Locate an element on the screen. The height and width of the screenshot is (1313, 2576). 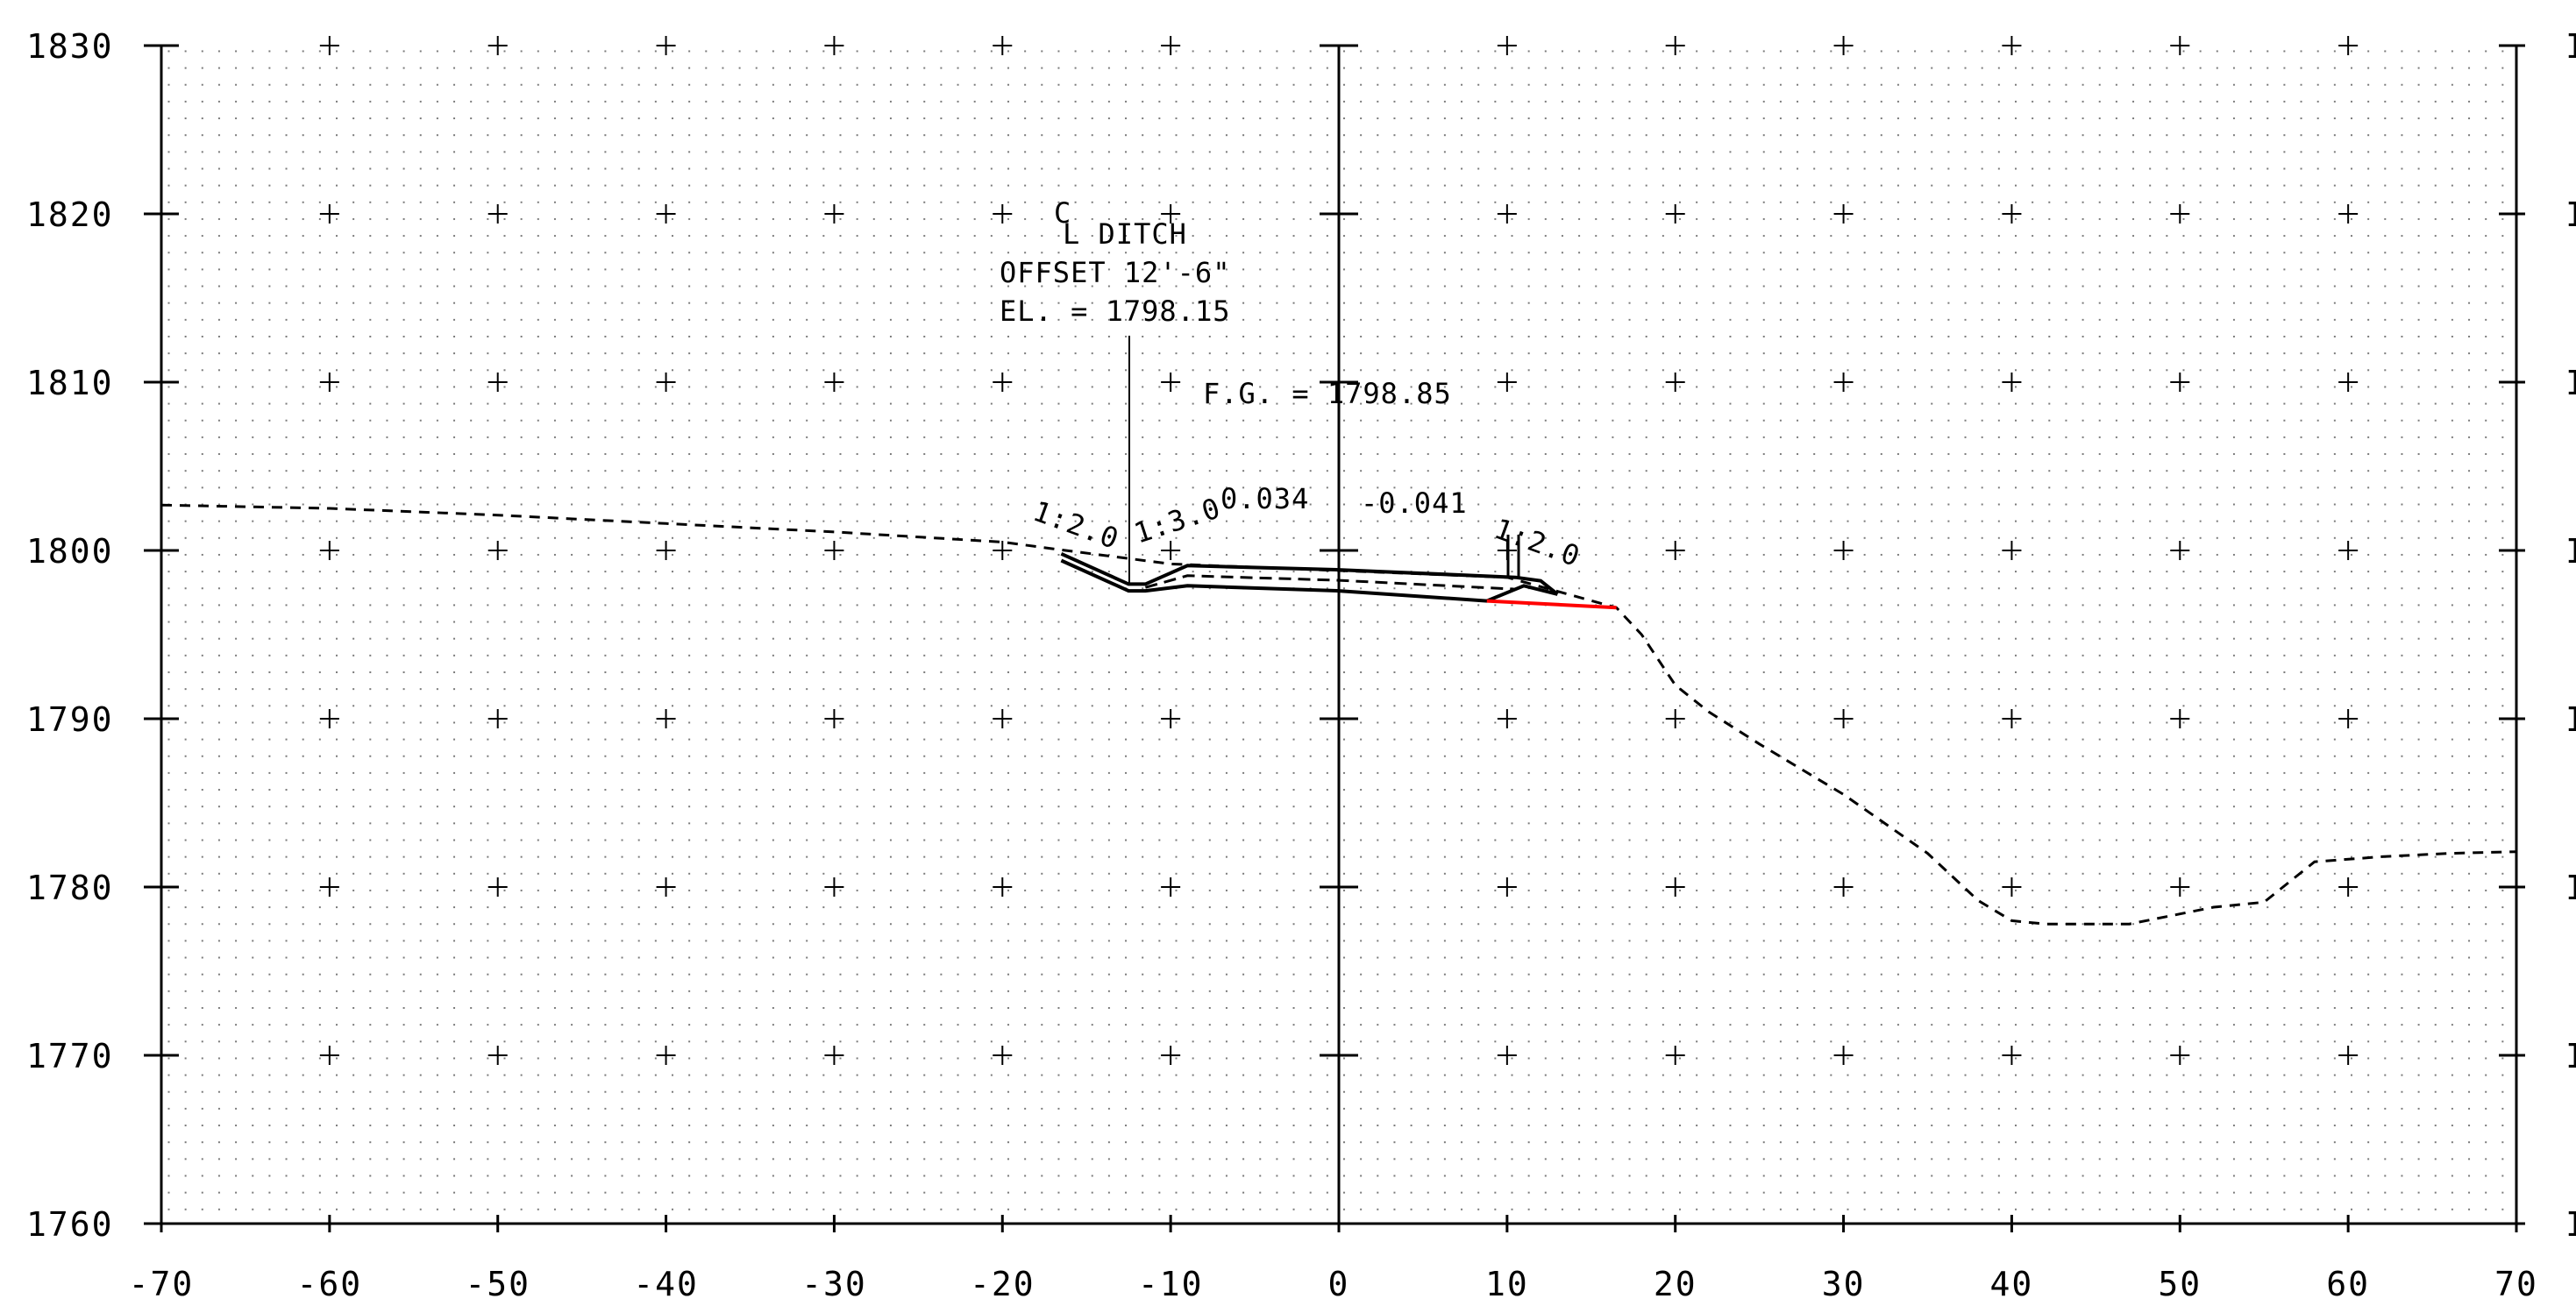
x-tick-label: 20 is located at coordinates (1675, 1284).